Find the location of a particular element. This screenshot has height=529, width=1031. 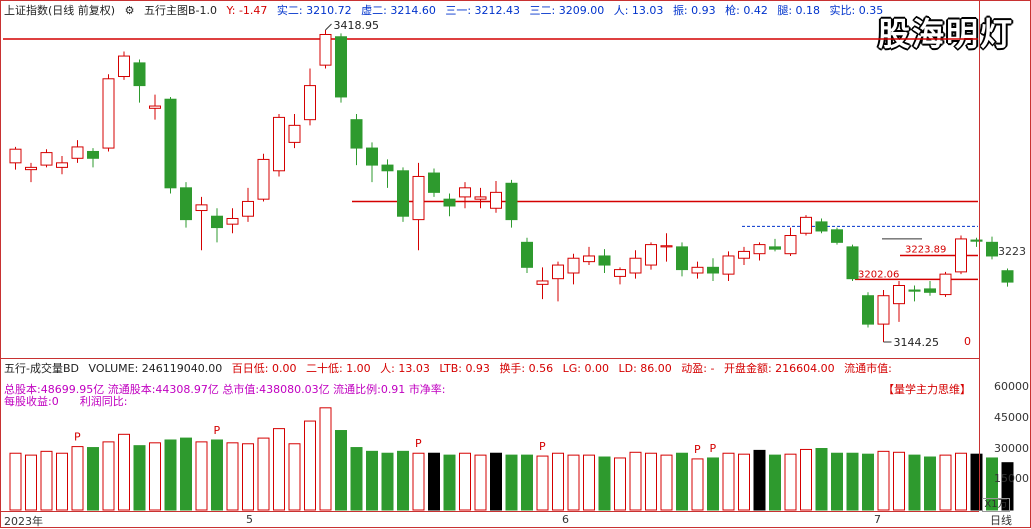

huanshou: 换手: 0.56 is located at coordinates (526, 368).